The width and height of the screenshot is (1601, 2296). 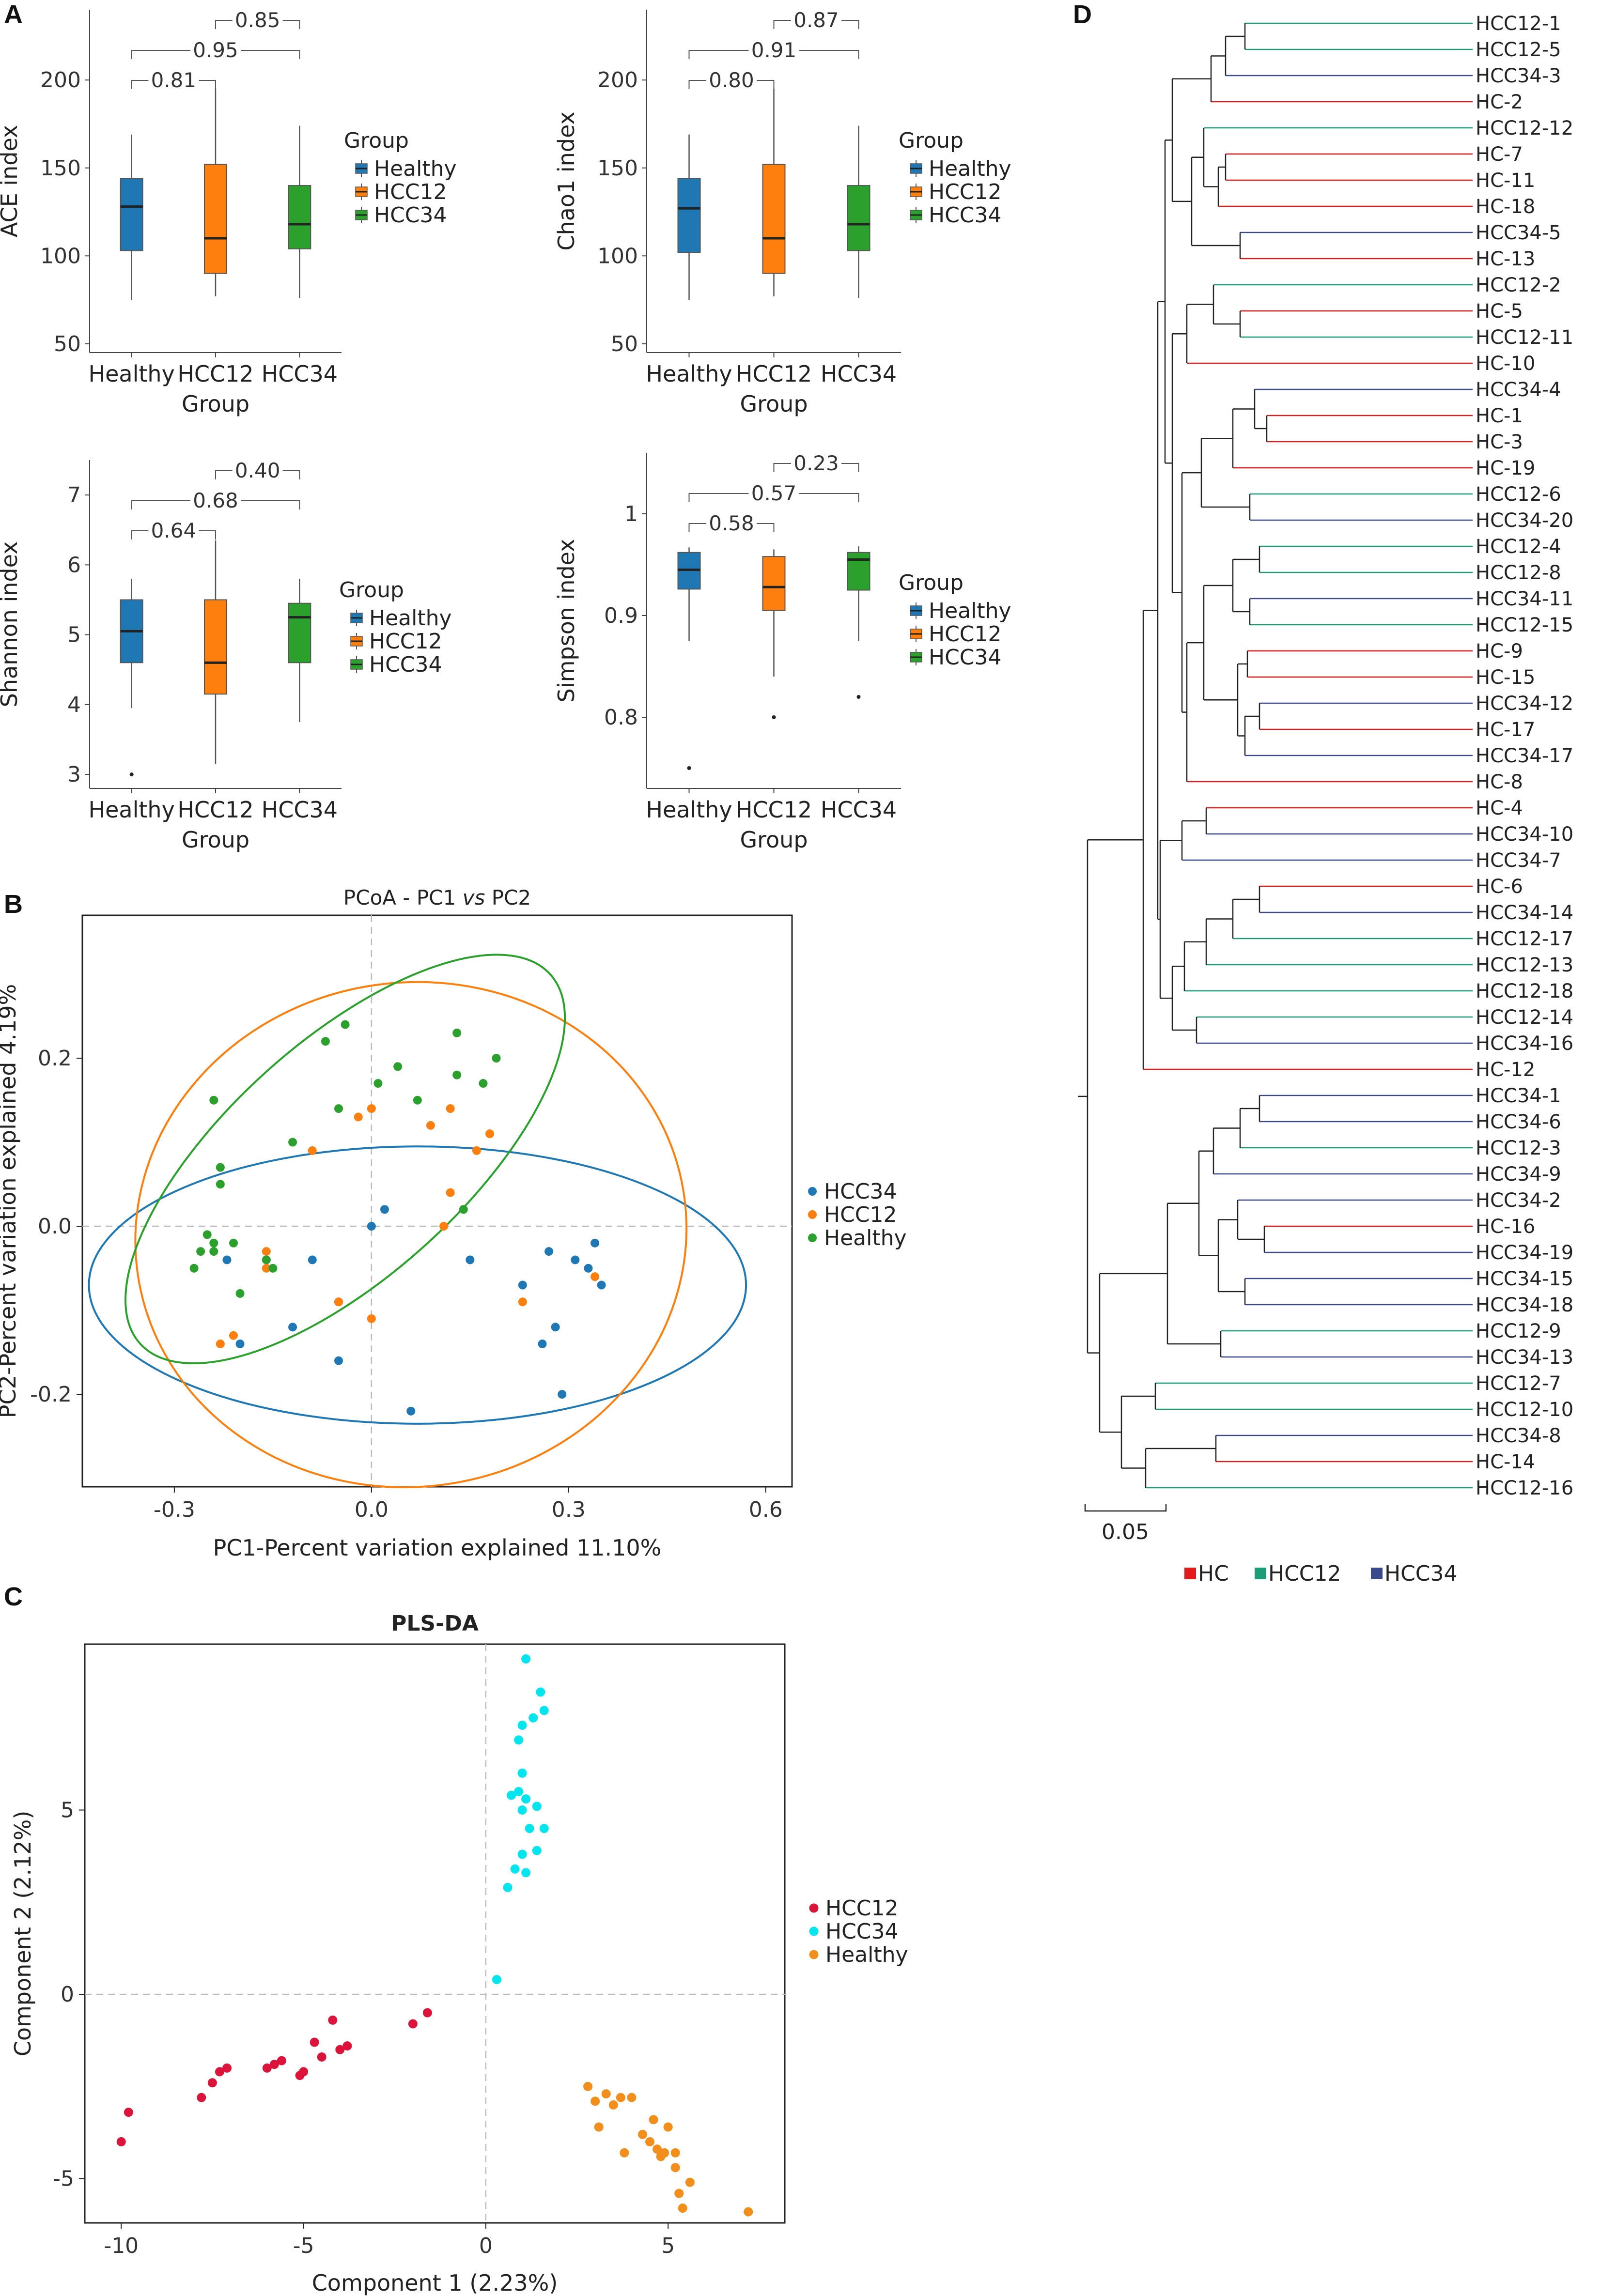 I want to click on box-hcc12, so click(x=774, y=584).